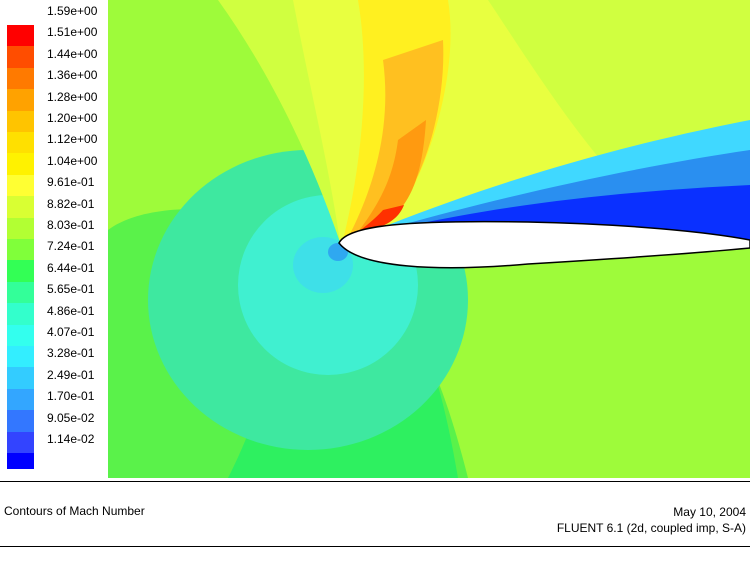 Image resolution: width=750 pixels, height=563 pixels. What do you see at coordinates (71, 289) in the screenshot?
I see `legend-label: 5.65e-01` at bounding box center [71, 289].